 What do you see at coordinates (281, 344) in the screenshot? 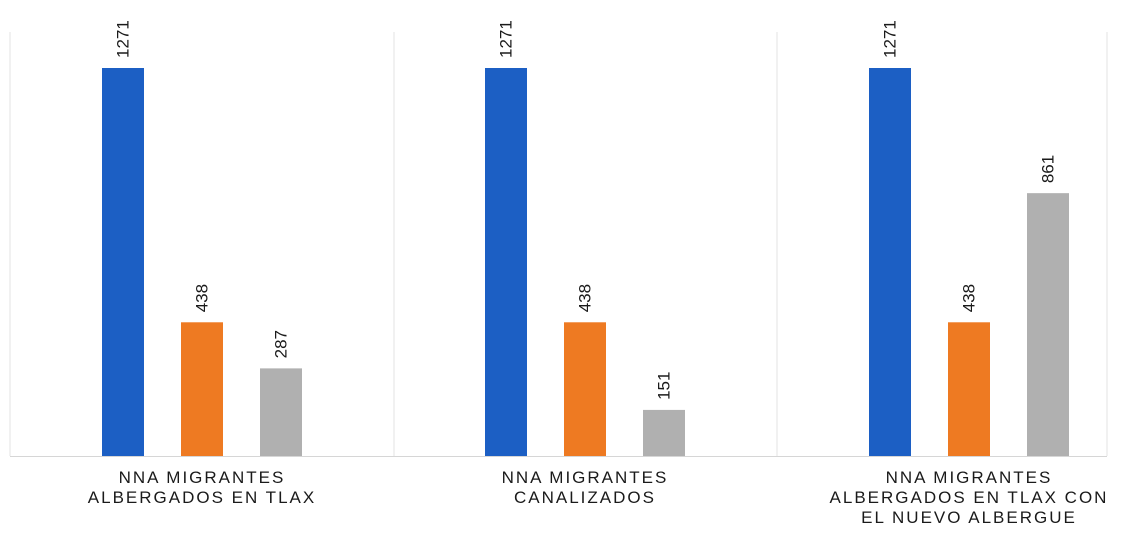
I see `data-label: 287` at bounding box center [281, 344].